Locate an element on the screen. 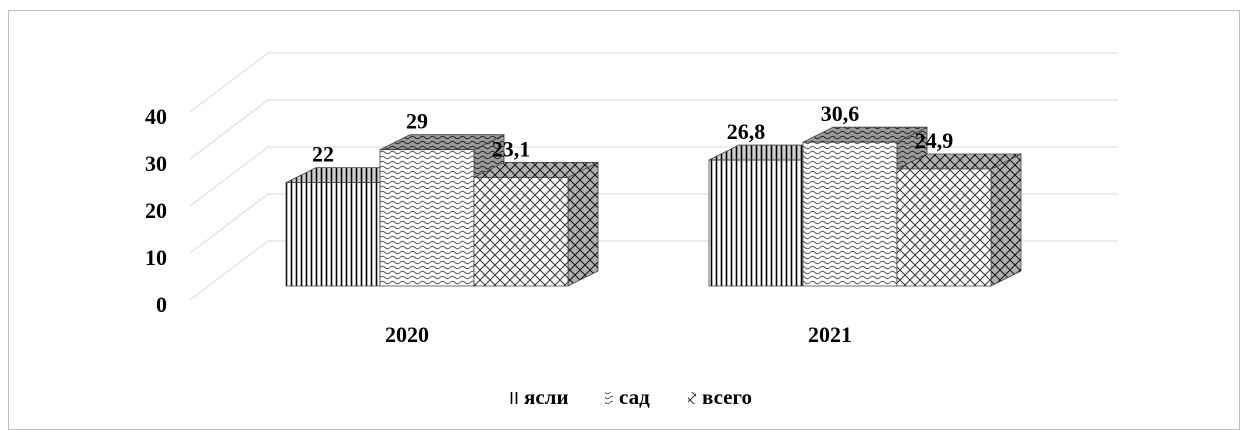 This screenshot has height=430, width=1250. y-tick-label: 20 is located at coordinates (156, 210).